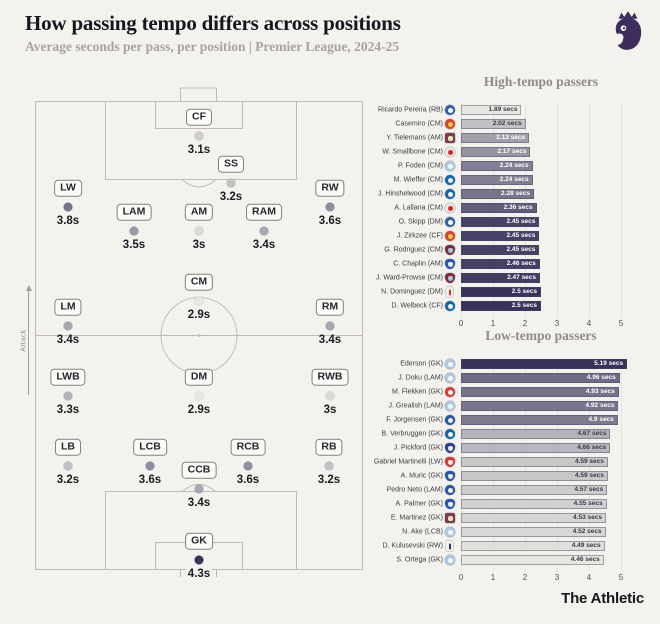  What do you see at coordinates (450, 462) in the screenshot?
I see `arsenal-badge-icon` at bounding box center [450, 462].